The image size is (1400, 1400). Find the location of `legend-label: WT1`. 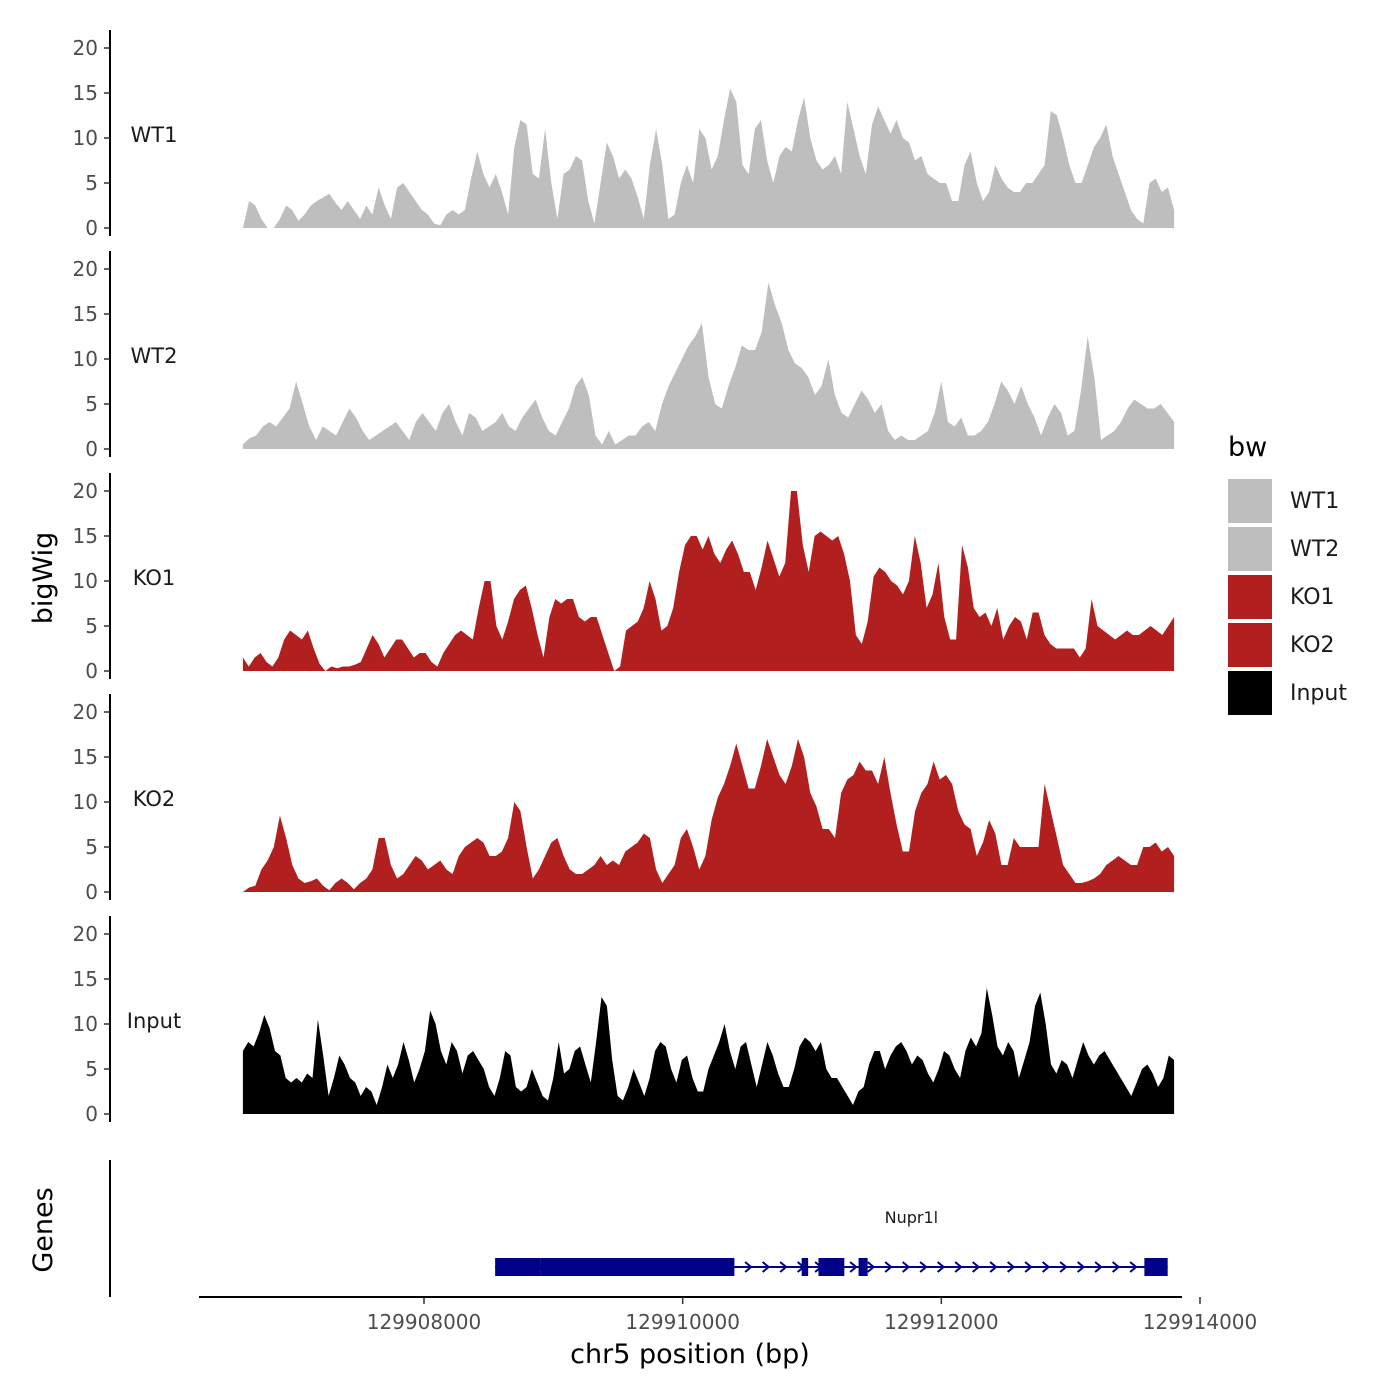

legend-label: WT1 is located at coordinates (1315, 501).